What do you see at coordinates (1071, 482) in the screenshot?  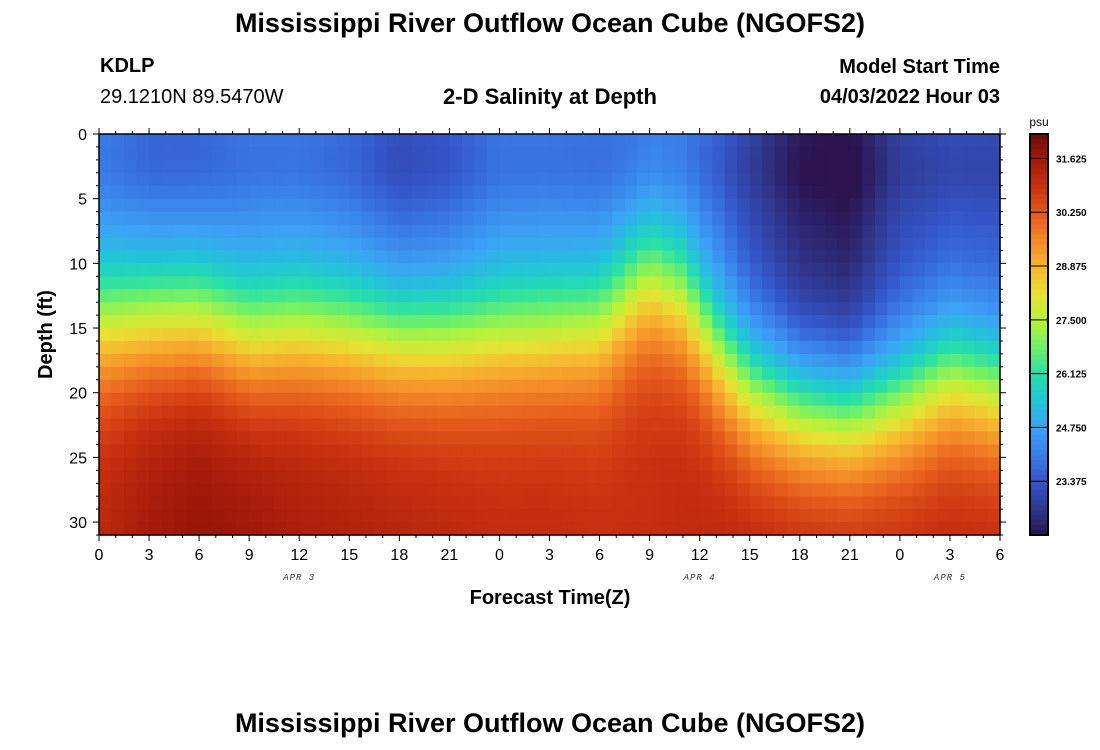 I see `colorbar-tick-label: 23.375` at bounding box center [1071, 482].